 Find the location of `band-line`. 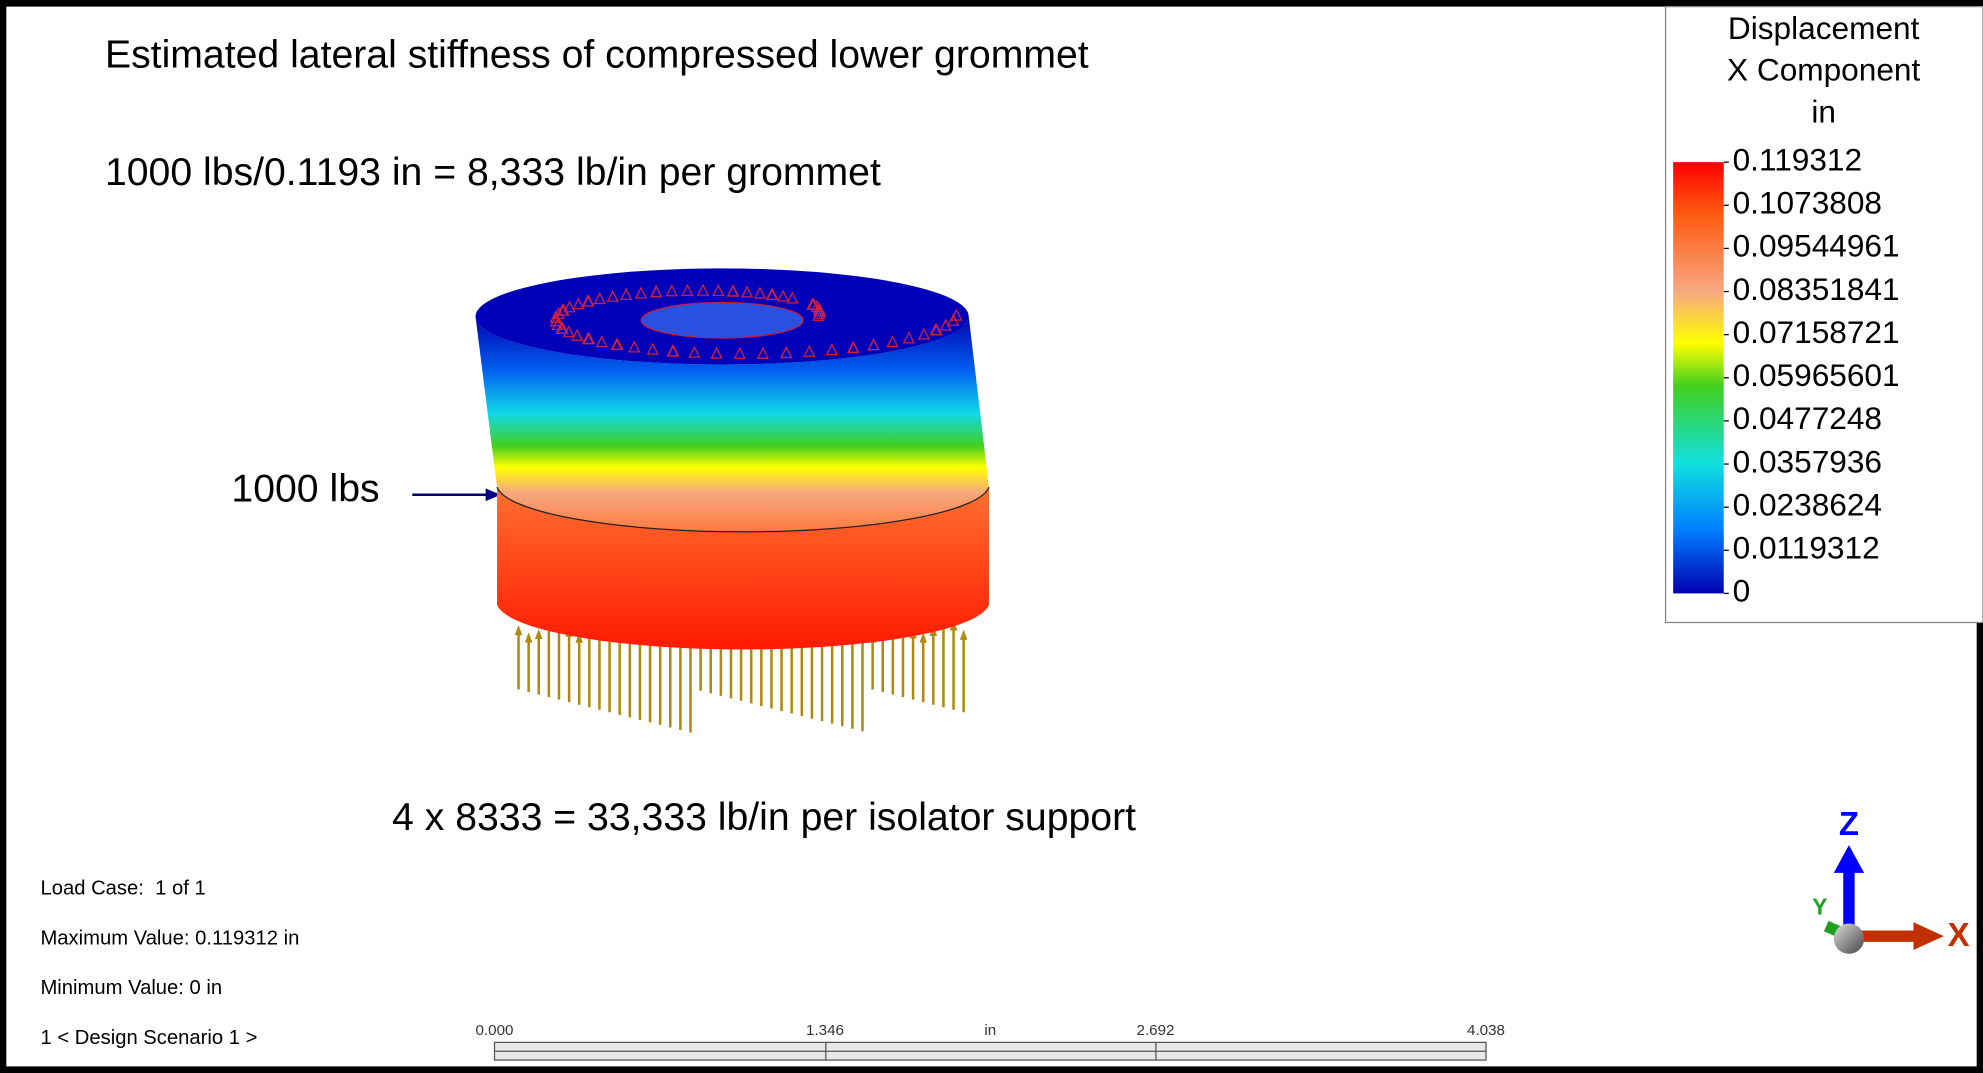

band-line is located at coordinates (743, 509).